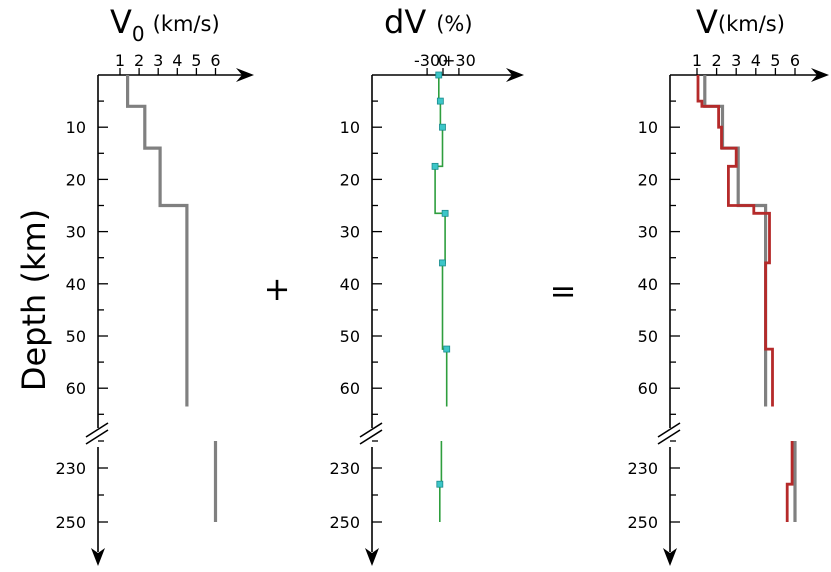  Describe the element at coordinates (165, 24) in the screenshot. I see `panel1-title: V0 (km/s)` at that location.